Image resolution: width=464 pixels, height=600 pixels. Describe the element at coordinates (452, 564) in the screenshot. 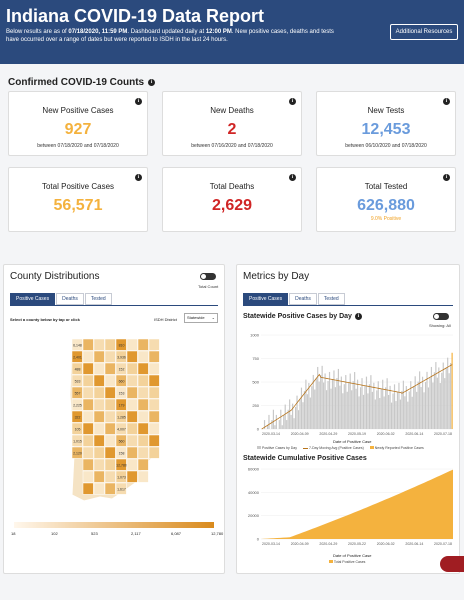

I see `feedback-button` at that location.